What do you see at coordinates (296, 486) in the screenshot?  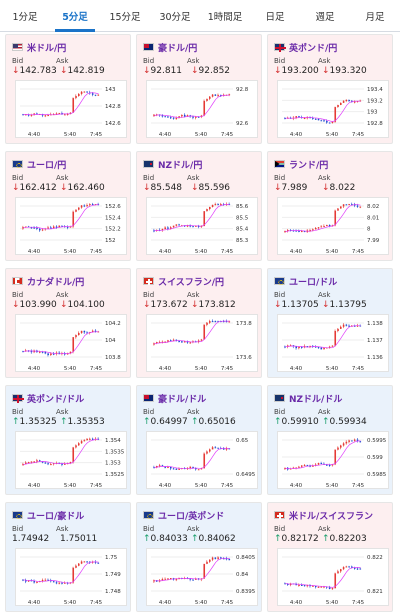 I see `x-tick-label: 4:40` at bounding box center [296, 486].